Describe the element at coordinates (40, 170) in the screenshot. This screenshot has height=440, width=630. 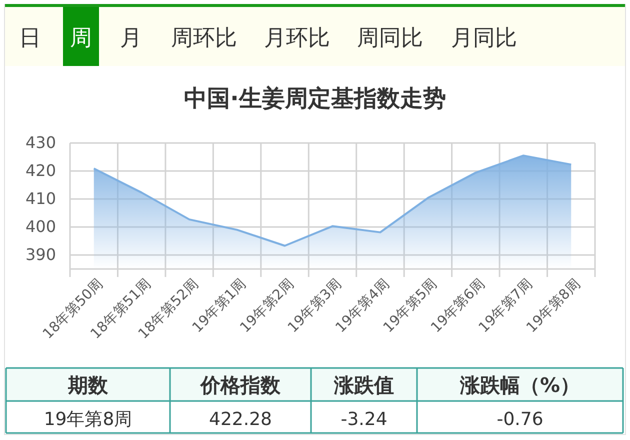
I see `y-tick-label: 420` at that location.